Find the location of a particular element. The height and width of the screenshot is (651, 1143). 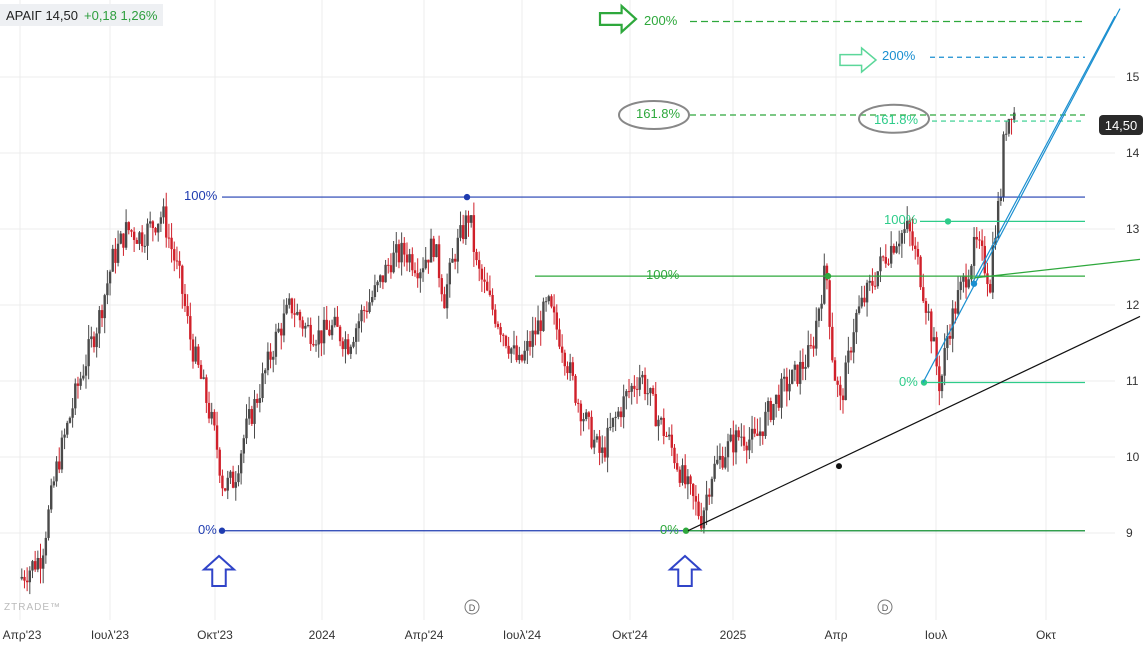

ticker-header: ΑΡΑΙΓ 14,50 +0,18 1,26% is located at coordinates (82, 15).